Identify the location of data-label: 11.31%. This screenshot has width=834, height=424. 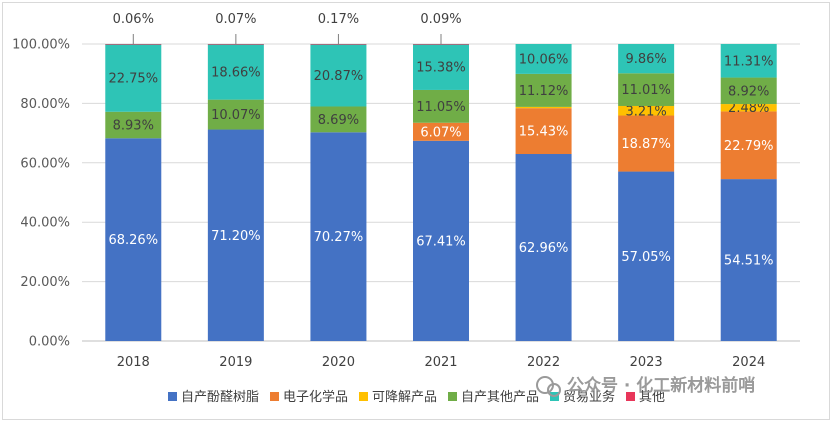
(749, 61).